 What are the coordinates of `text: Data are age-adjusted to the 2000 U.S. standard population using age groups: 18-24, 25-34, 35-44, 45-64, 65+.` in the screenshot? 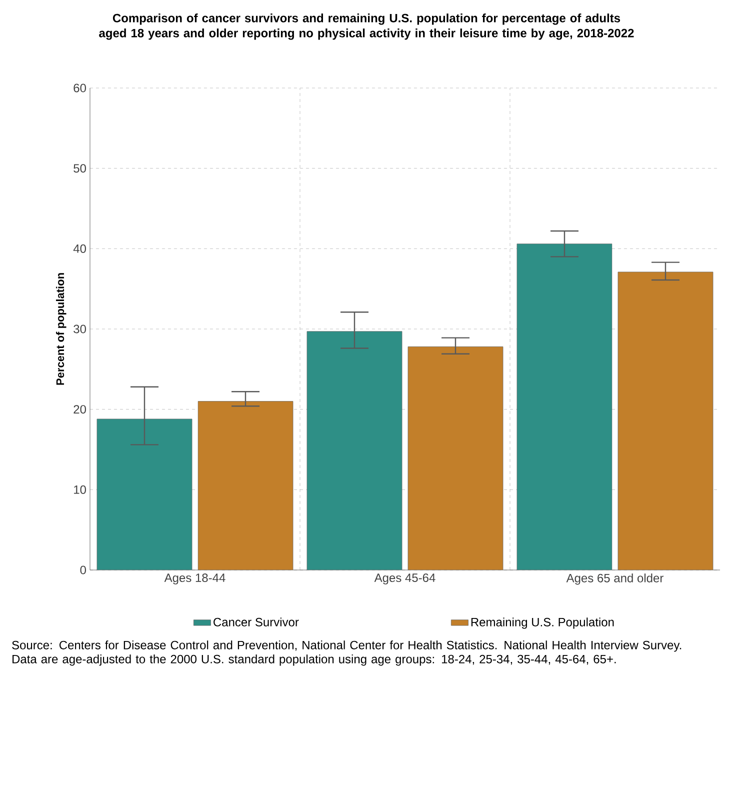 It's located at (314, 660).